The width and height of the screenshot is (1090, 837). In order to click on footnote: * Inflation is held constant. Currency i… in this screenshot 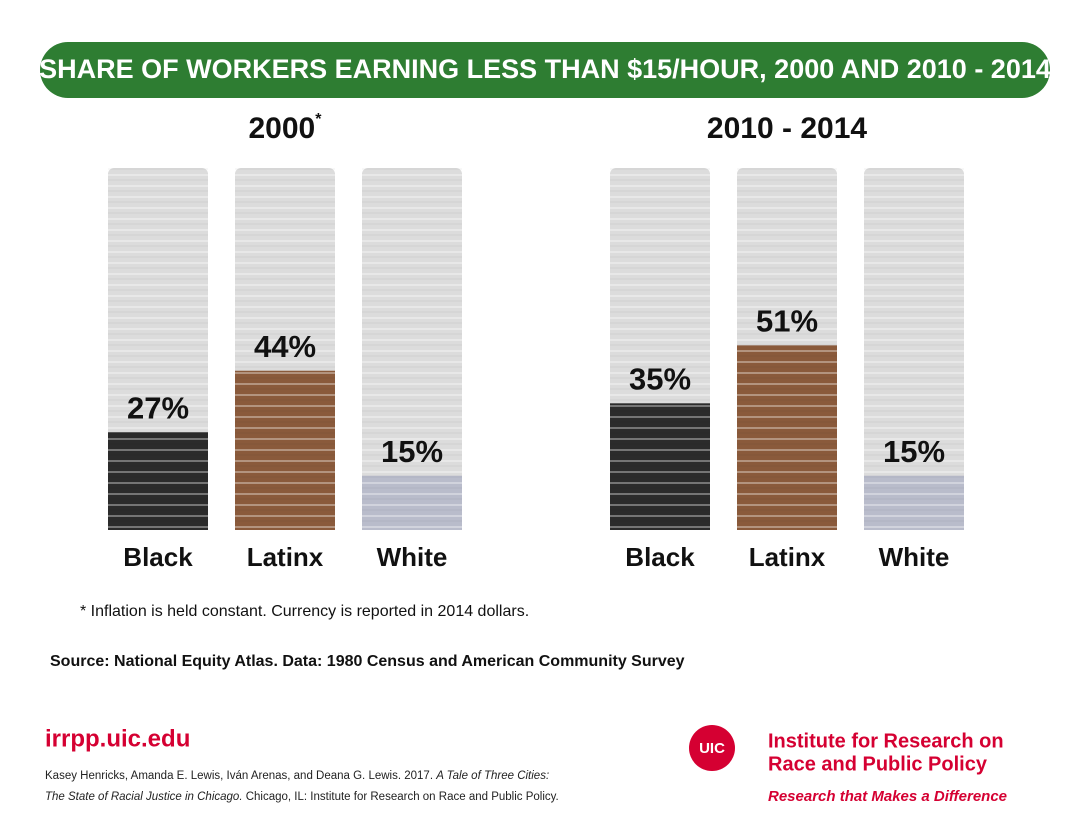, I will do `click(304, 611)`.